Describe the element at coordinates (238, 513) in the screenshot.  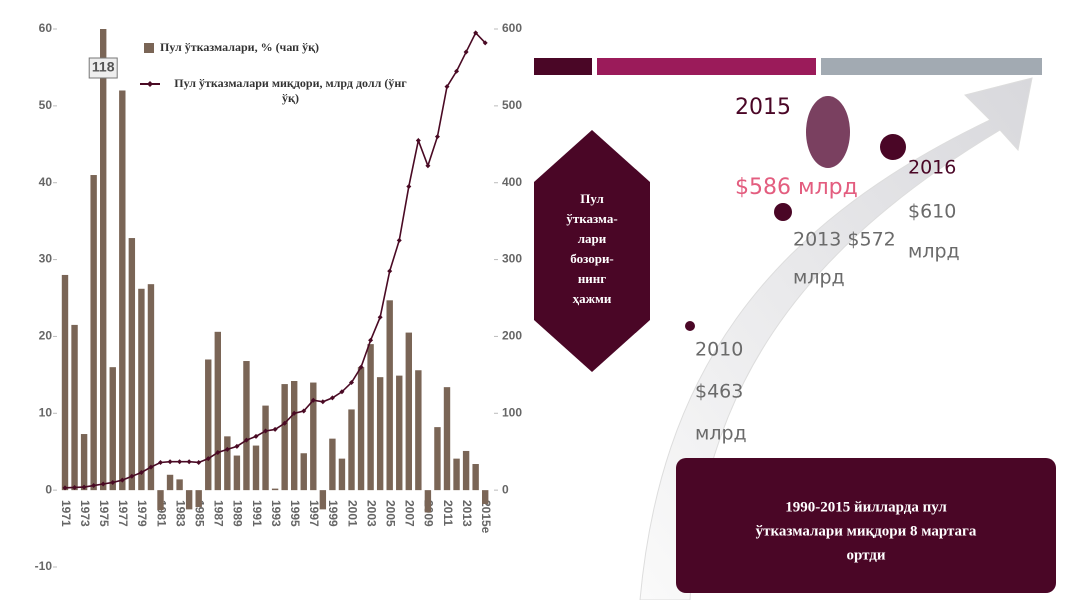
I see `x-tick-label: 1989` at that location.